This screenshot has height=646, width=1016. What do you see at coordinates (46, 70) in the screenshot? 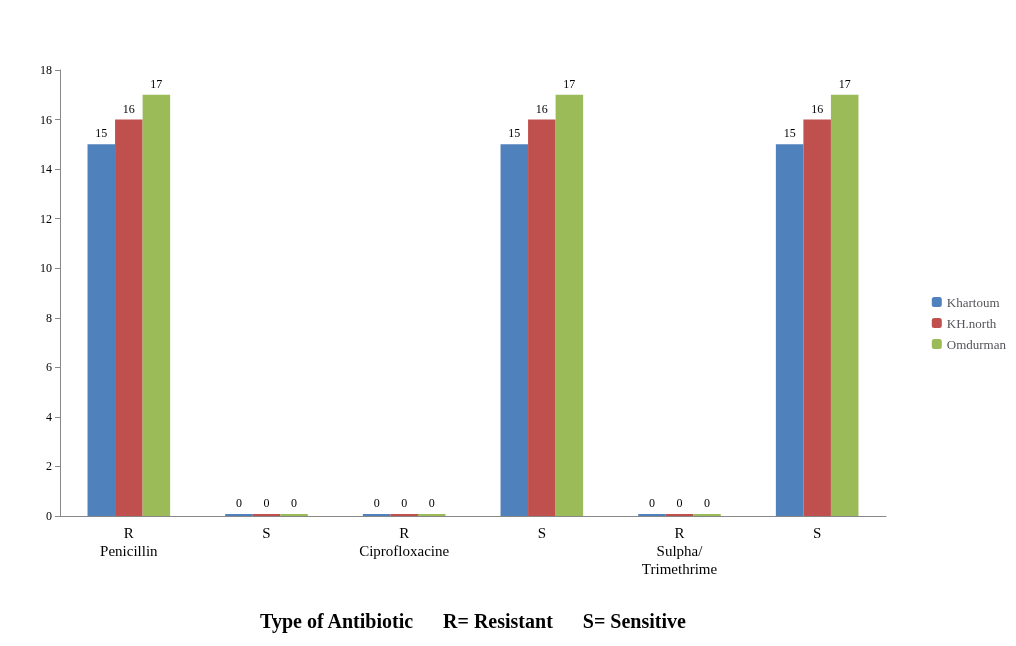
I see `y-tick-label: 18` at bounding box center [46, 70].